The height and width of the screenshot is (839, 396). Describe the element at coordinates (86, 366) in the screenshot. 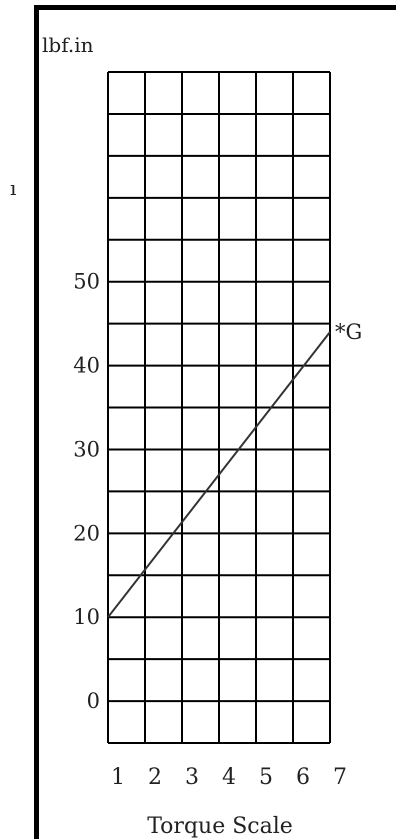

I see `y-tick-label-40: 40` at that location.